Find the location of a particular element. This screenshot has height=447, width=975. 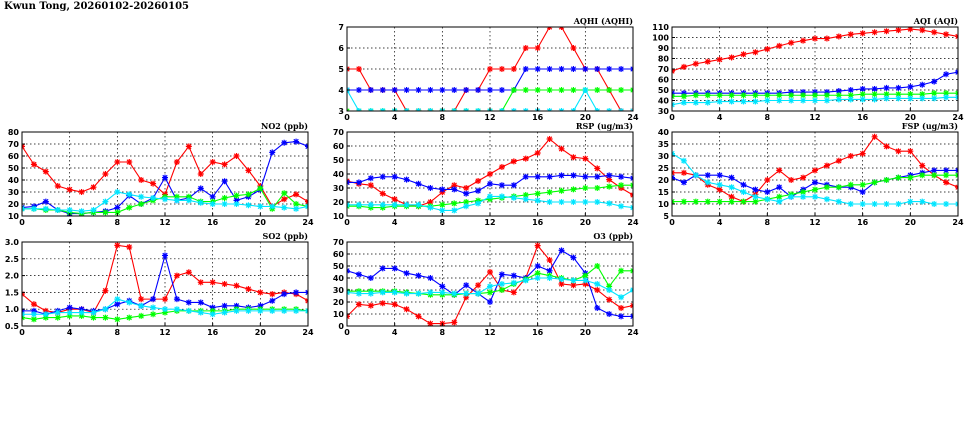

y-tick-label: 30 is located at coordinates (664, 111).